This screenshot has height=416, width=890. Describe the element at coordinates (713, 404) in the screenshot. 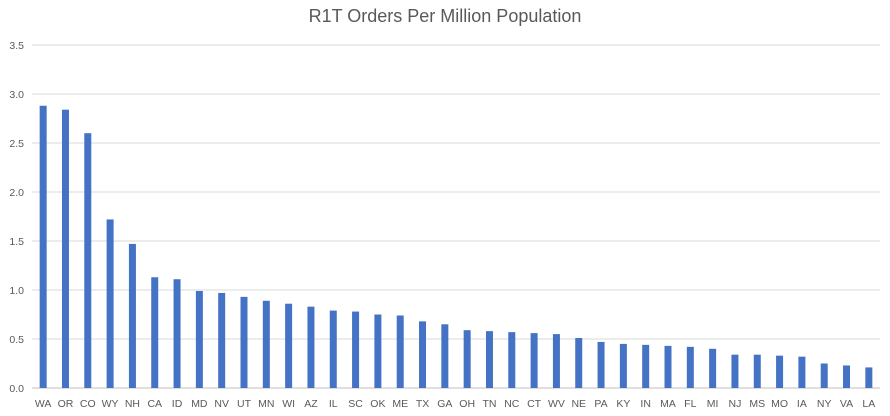

I see `x-tick-label: MI` at that location.